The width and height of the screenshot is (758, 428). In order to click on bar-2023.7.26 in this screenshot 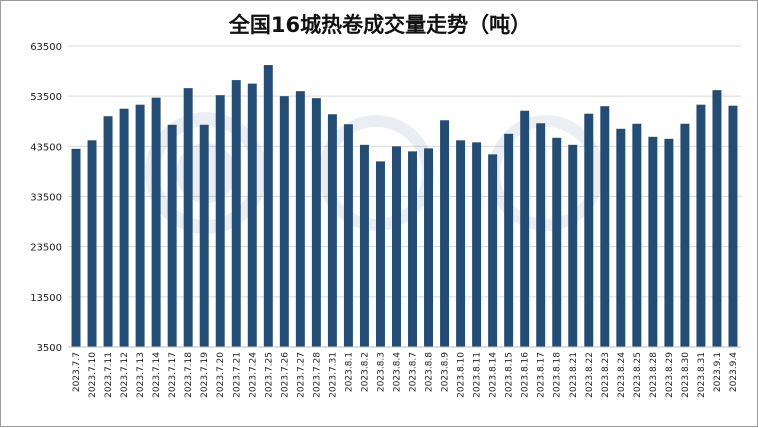, I will do `click(284, 221)`.